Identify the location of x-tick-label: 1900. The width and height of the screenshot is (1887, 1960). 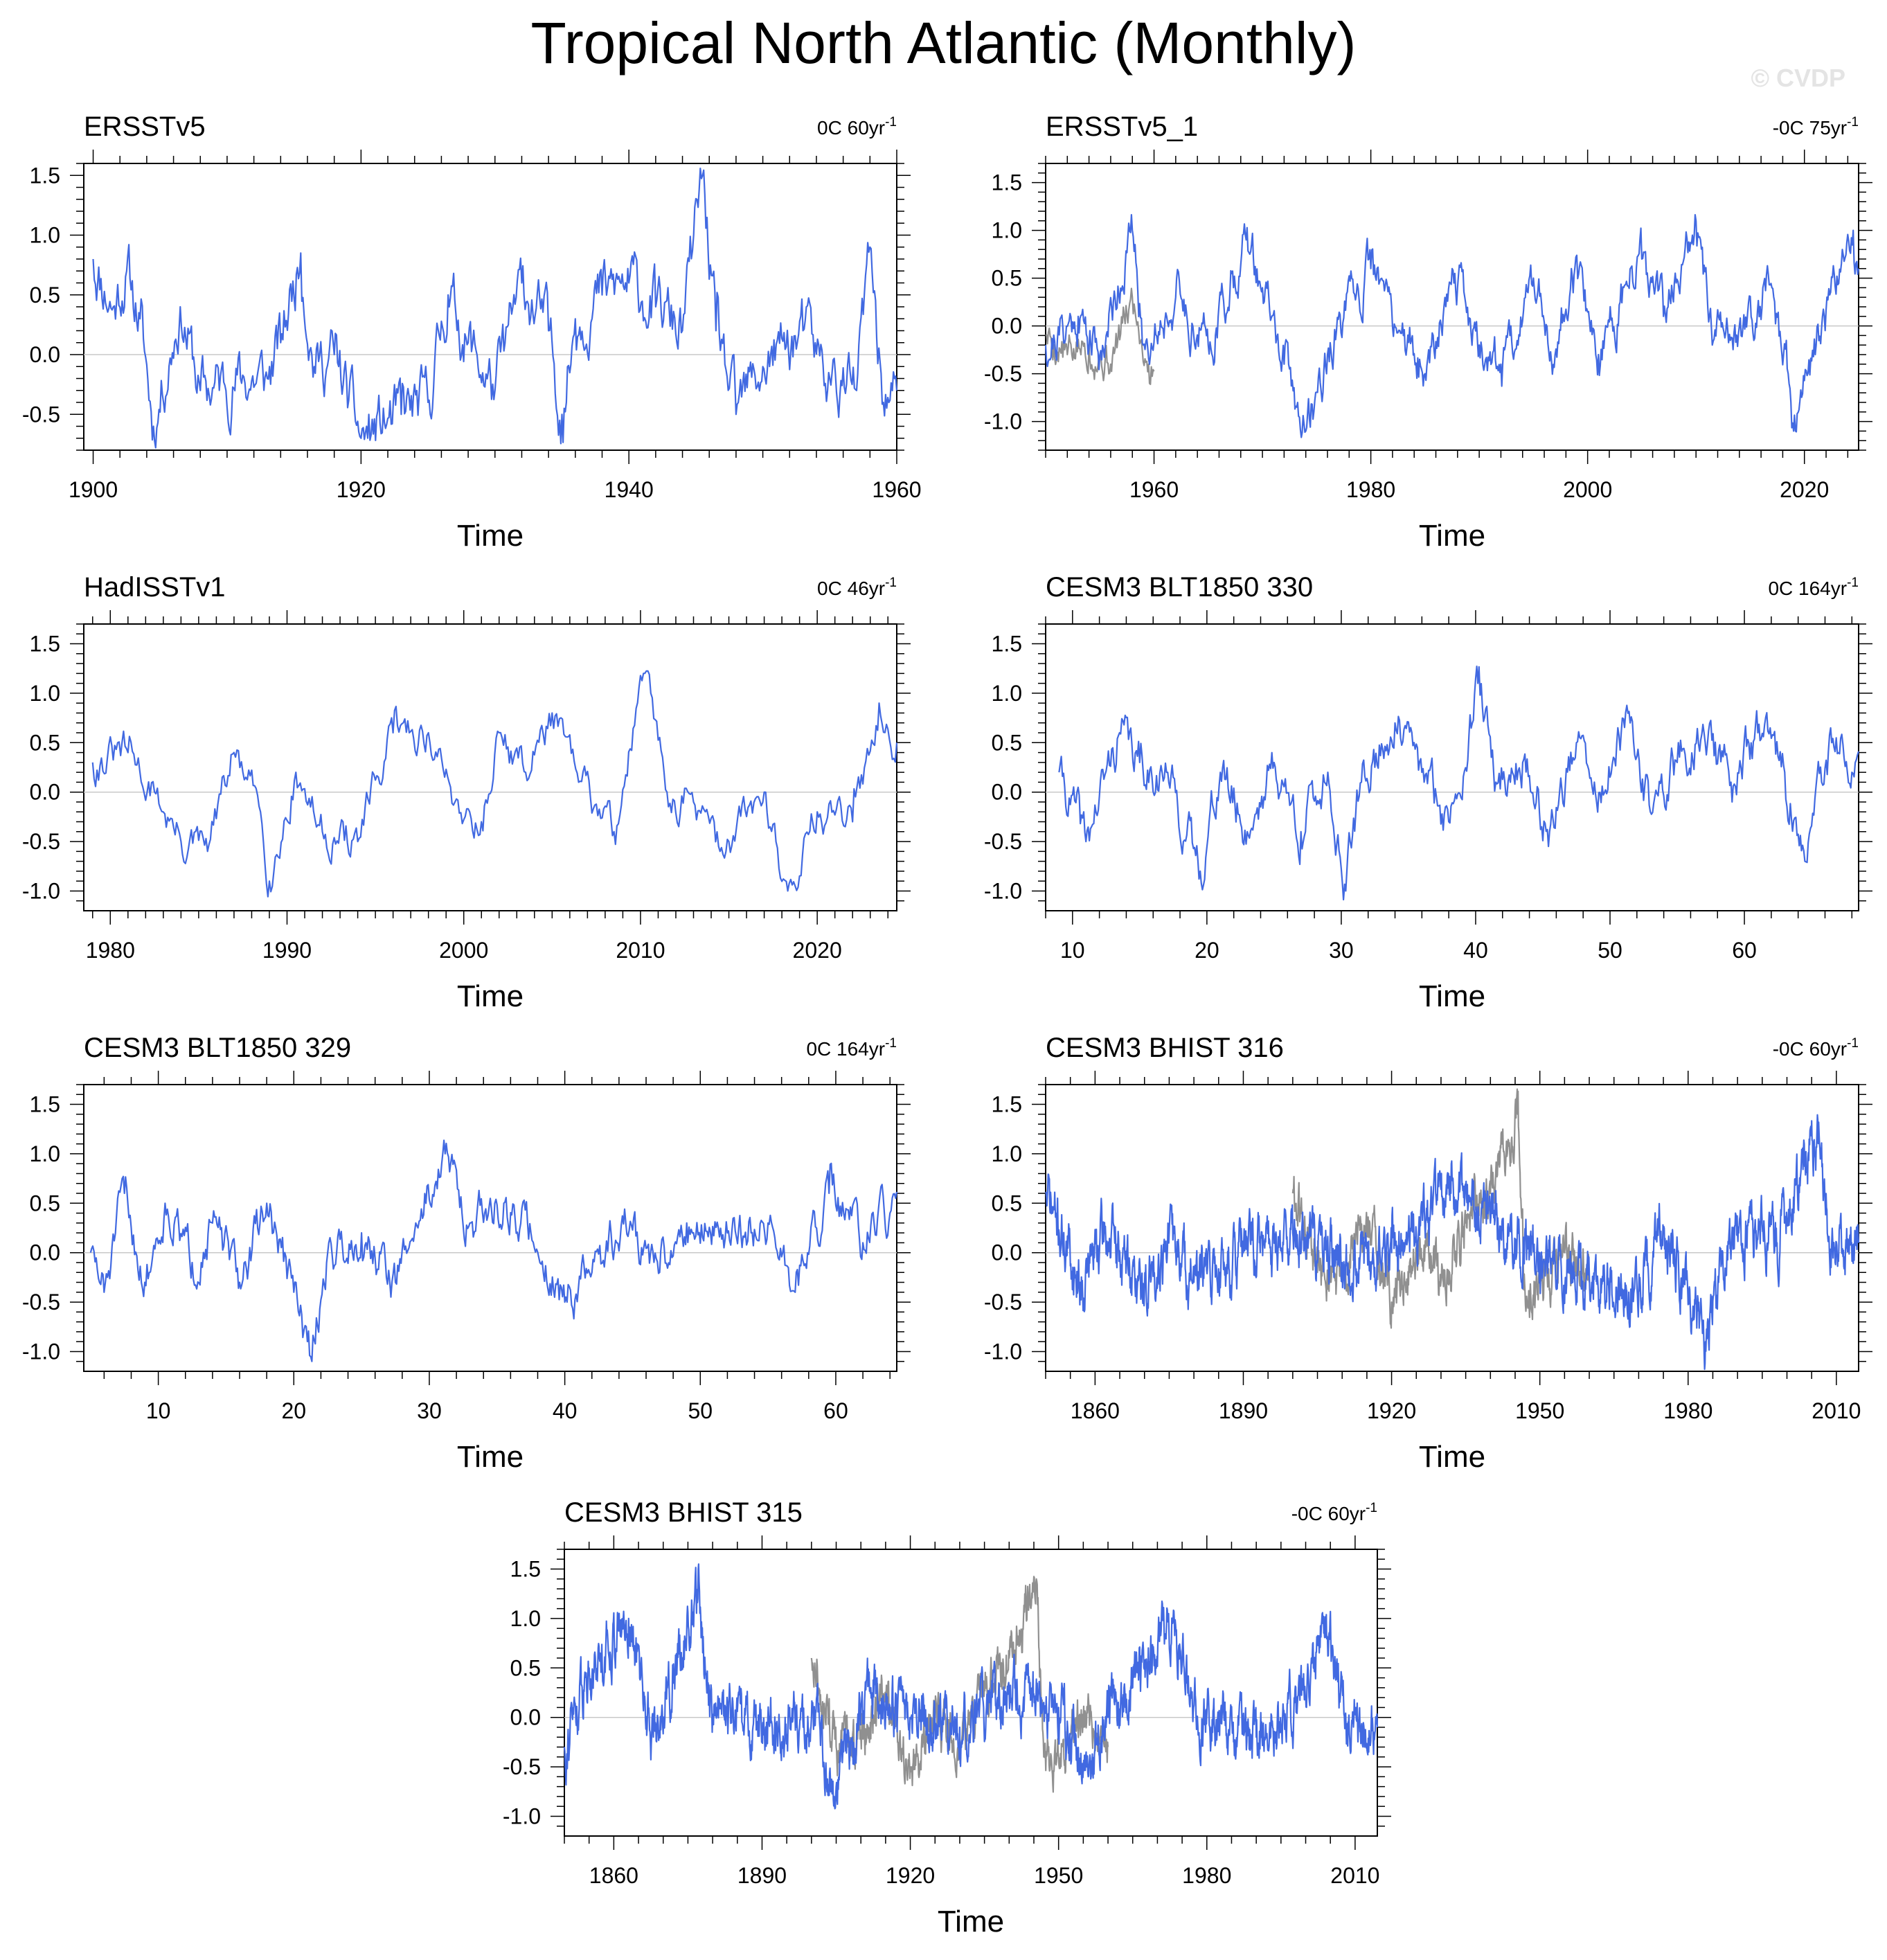
(94, 490).